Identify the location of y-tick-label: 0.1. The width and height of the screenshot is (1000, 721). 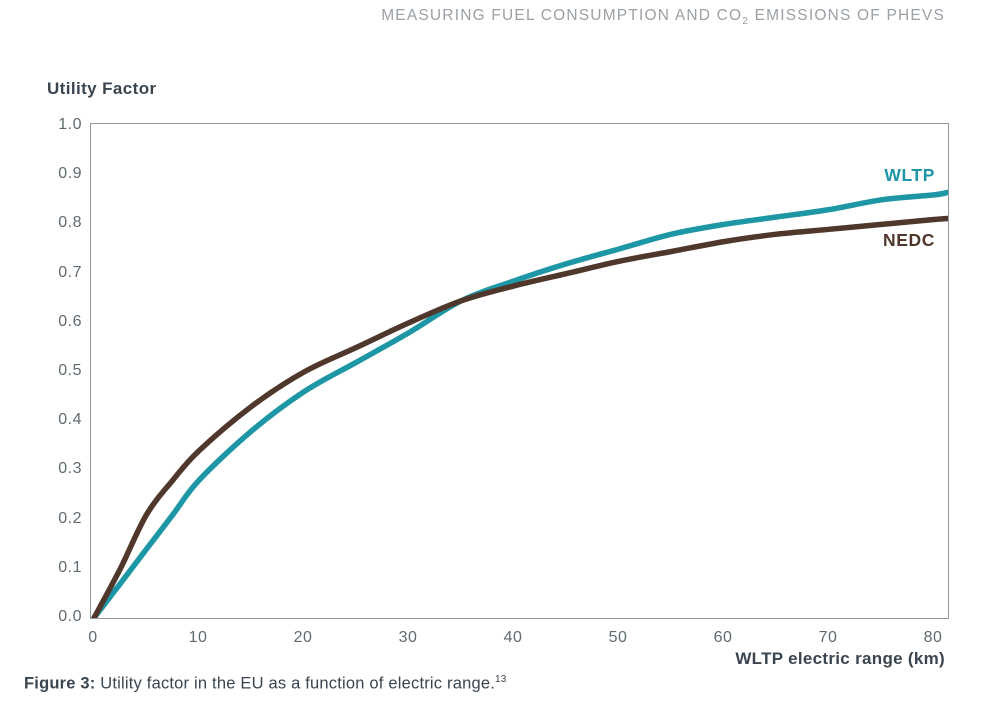
(70, 567).